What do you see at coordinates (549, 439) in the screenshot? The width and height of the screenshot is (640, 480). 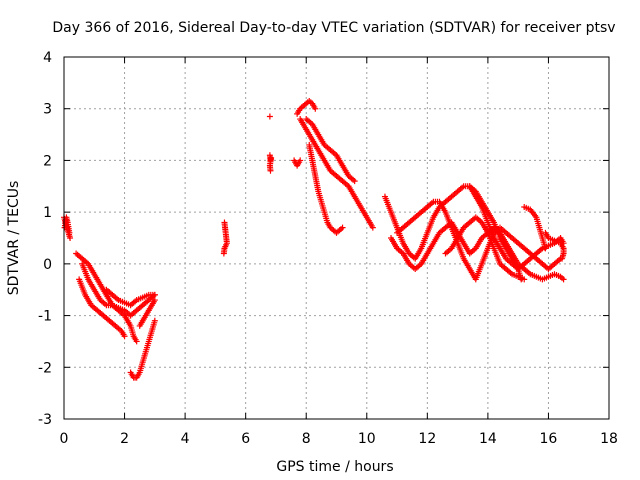 I see `x-tick-label: 16` at bounding box center [549, 439].